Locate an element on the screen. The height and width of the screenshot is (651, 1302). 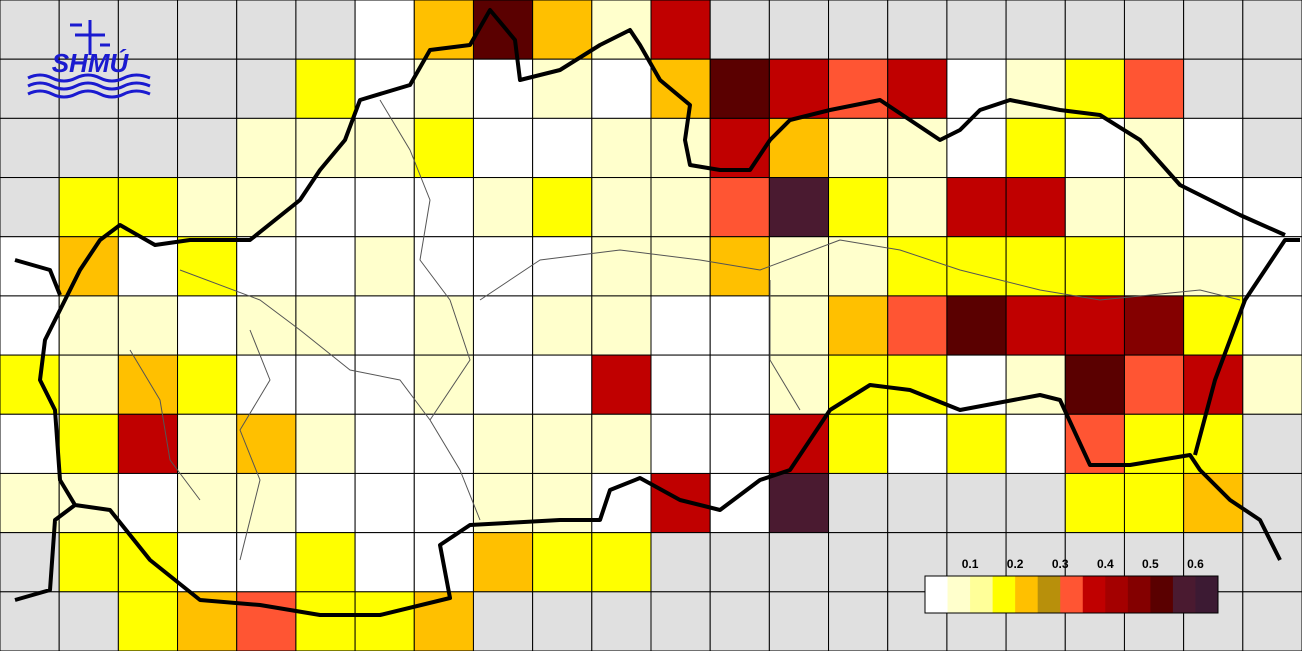
legend-tick-label: 0.4 is located at coordinates (1105, 564).